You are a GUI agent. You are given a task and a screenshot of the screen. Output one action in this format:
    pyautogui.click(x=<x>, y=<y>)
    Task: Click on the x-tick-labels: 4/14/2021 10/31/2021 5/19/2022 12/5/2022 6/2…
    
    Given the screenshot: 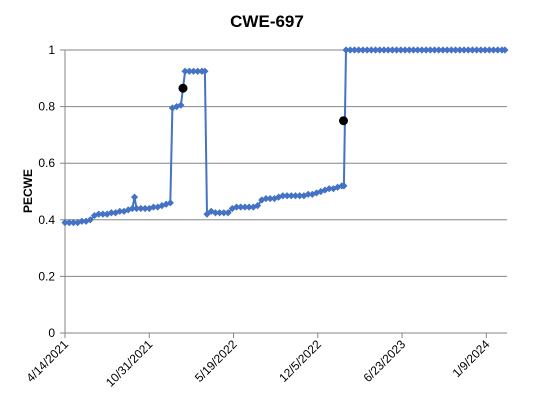 What is the action you would take?
    pyautogui.click(x=257, y=363)
    